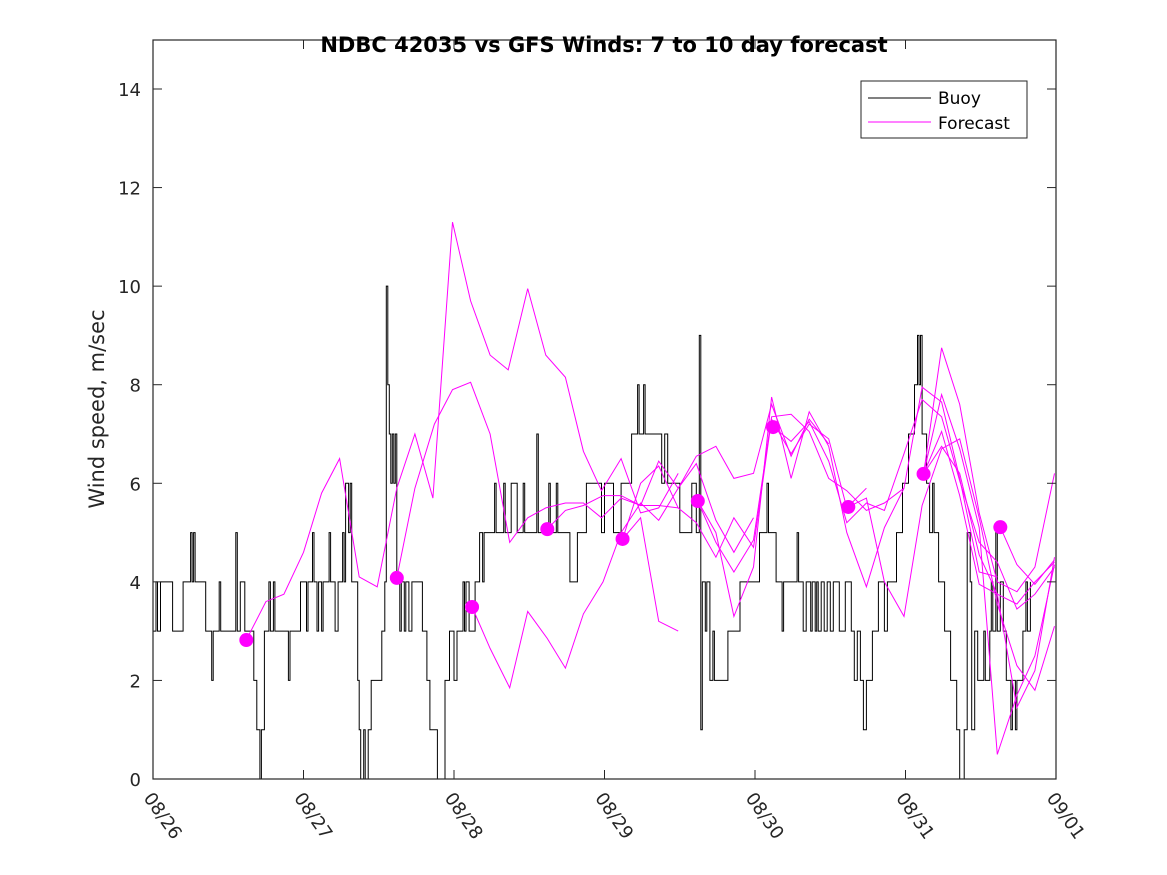 This screenshot has width=1167, height=875. Describe the element at coordinates (135, 780) in the screenshot. I see `y-tick-label: 0` at that location.